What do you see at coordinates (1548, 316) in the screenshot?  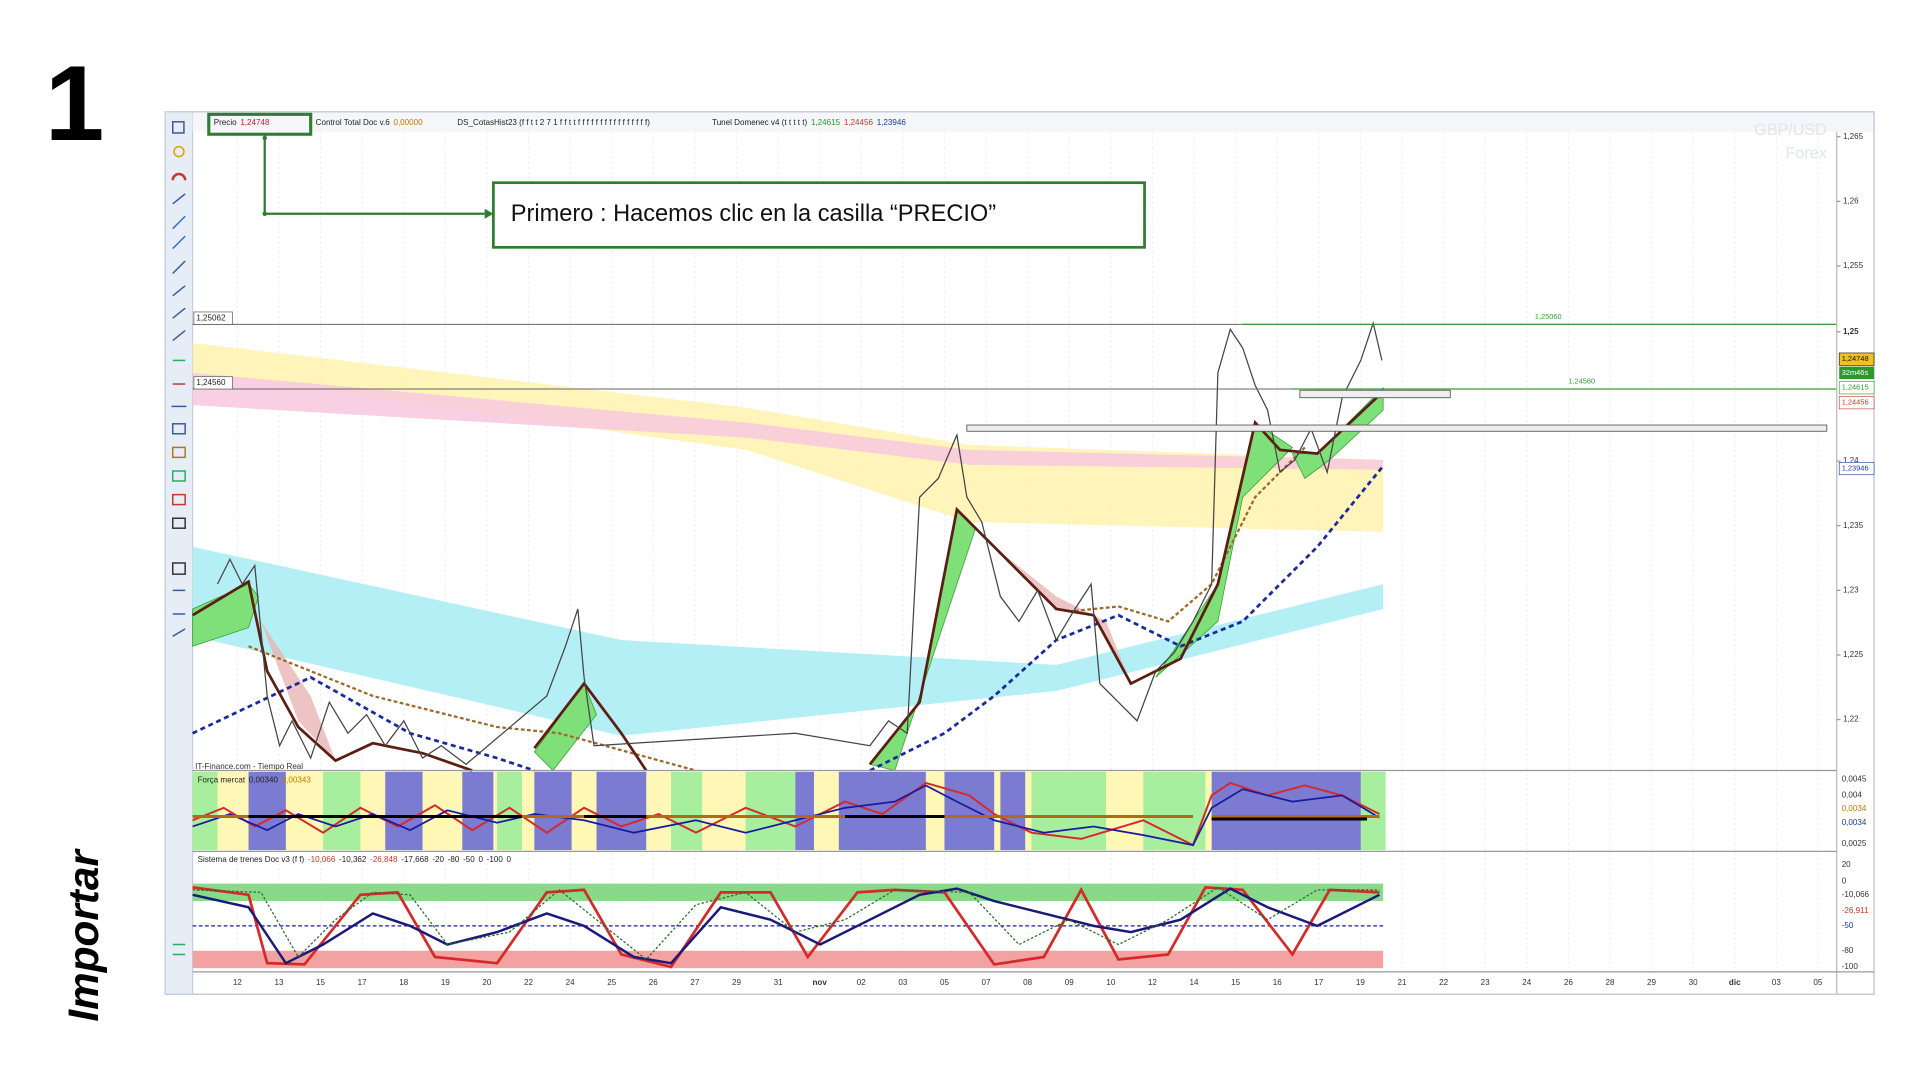 I see `line-tag: 1,25060` at bounding box center [1548, 316].